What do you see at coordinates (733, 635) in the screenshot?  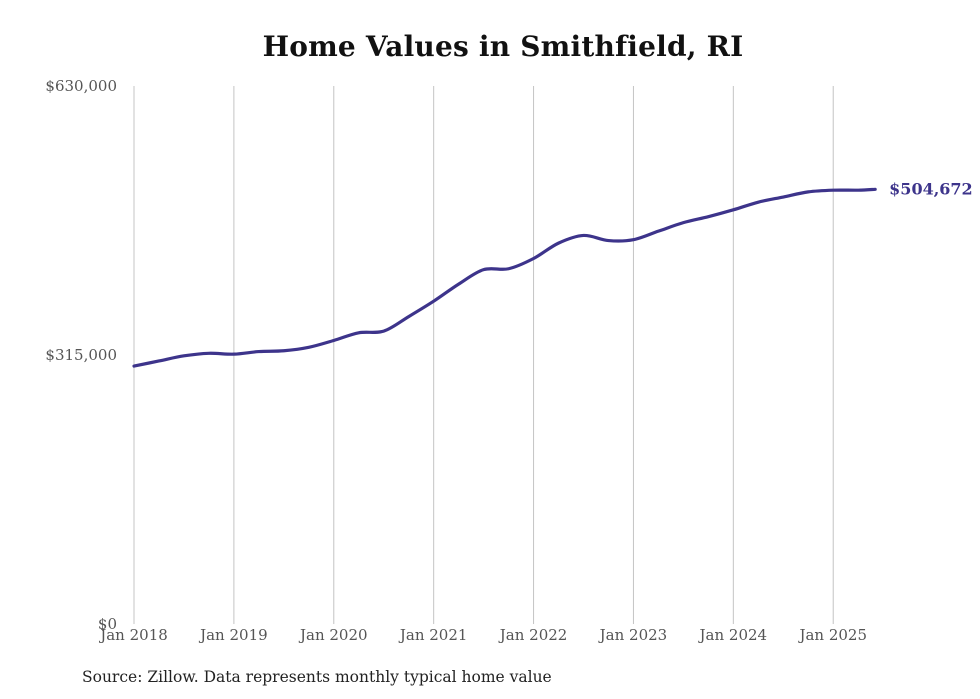 I see `x-tick-label: Jan 2024` at bounding box center [733, 635].